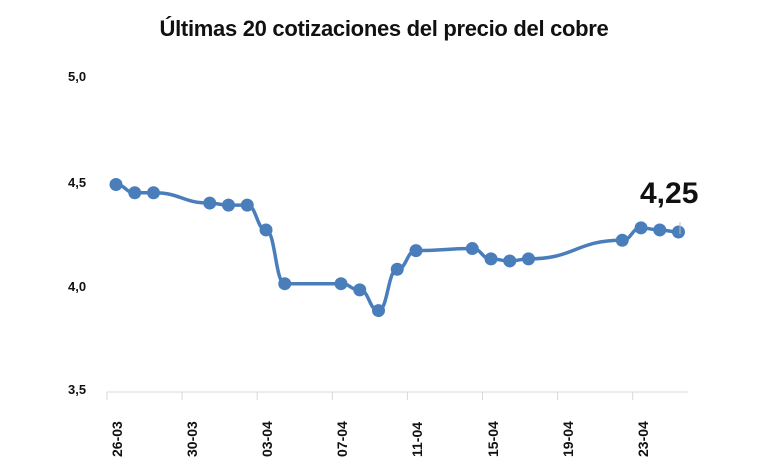 The image size is (768, 475). I want to click on y-tick-label: 3,5, so click(77, 389).